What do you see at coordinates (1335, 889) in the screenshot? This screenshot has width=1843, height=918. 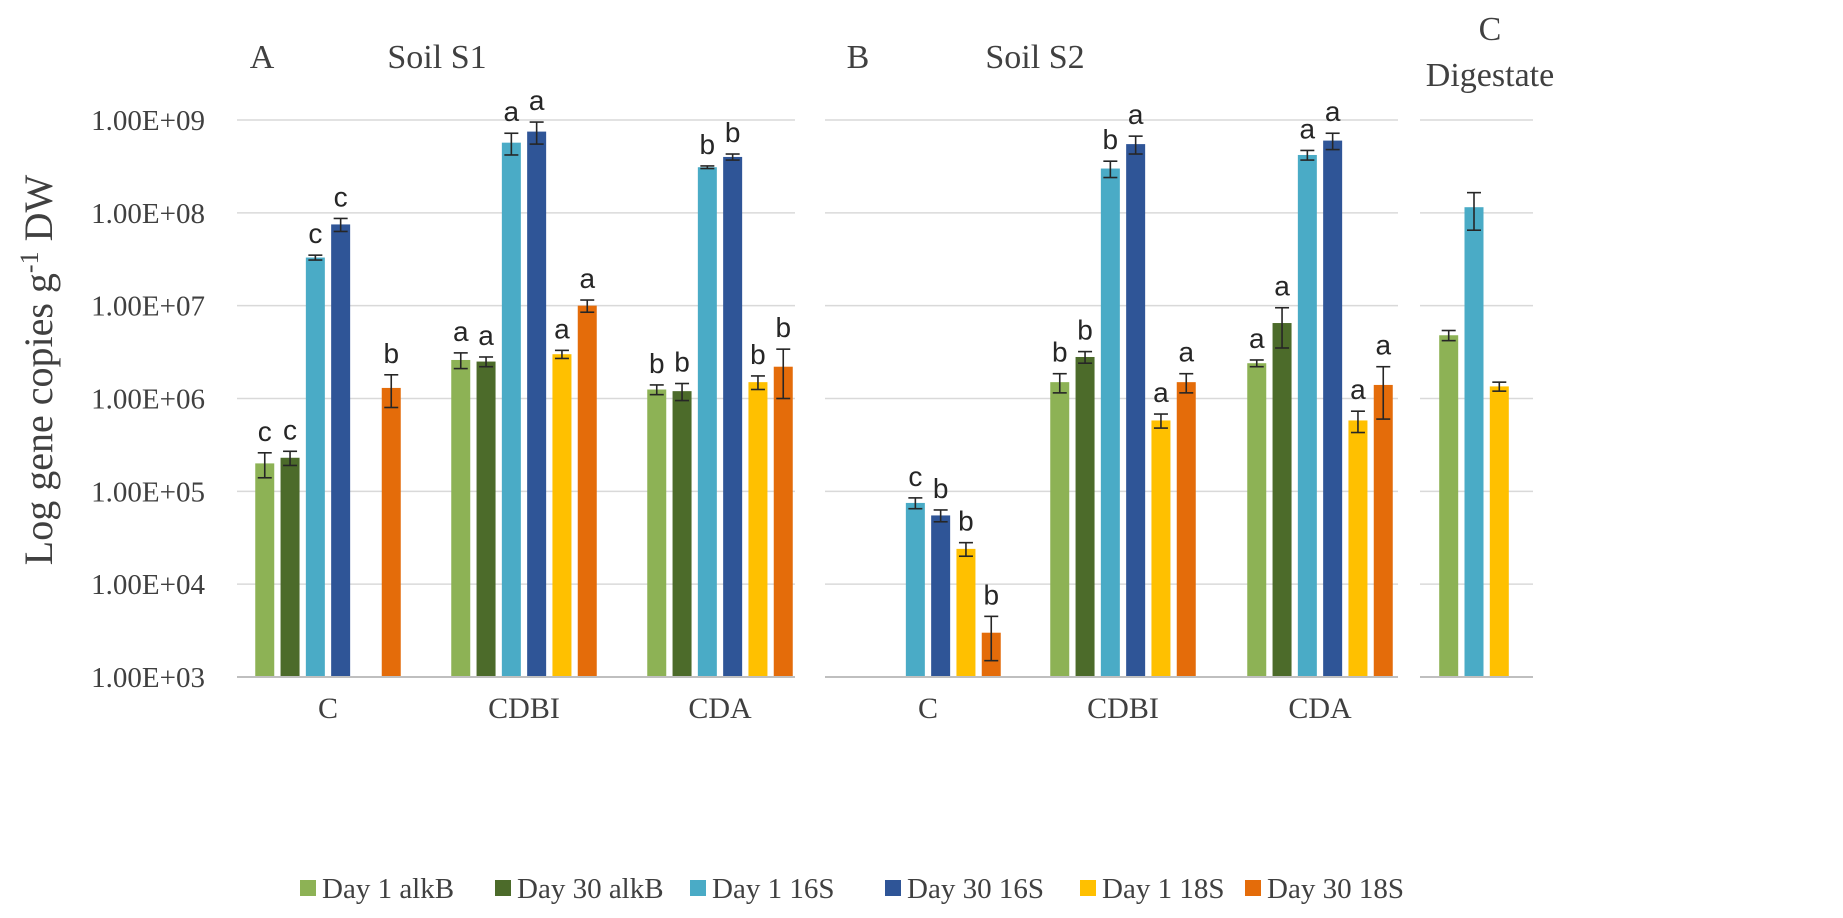 I see `legend-label: Day 30 18S` at bounding box center [1335, 889].